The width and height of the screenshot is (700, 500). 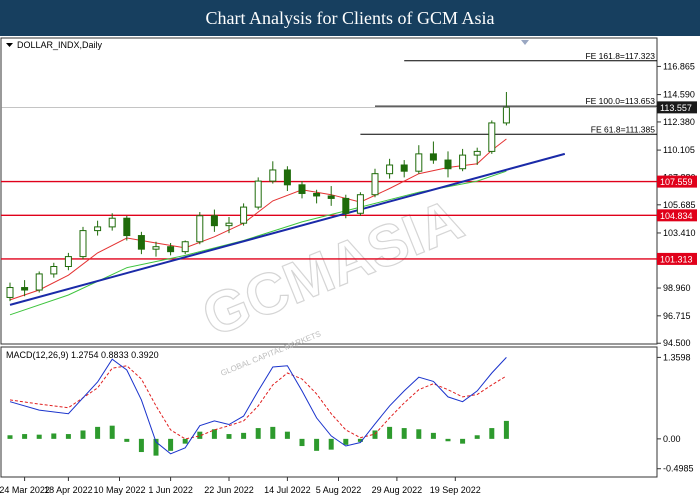 What do you see at coordinates (339, 490) in the screenshot?
I see `time-tick-label: 5 Aug 2022` at bounding box center [339, 490].